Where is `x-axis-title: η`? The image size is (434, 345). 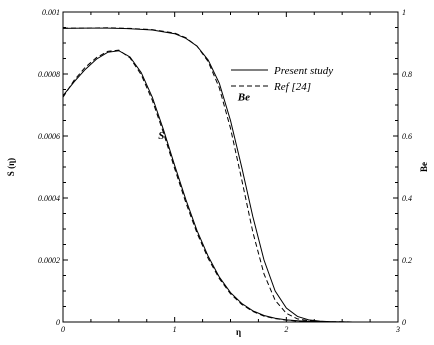 x-axis-title: η is located at coordinates (238, 332).